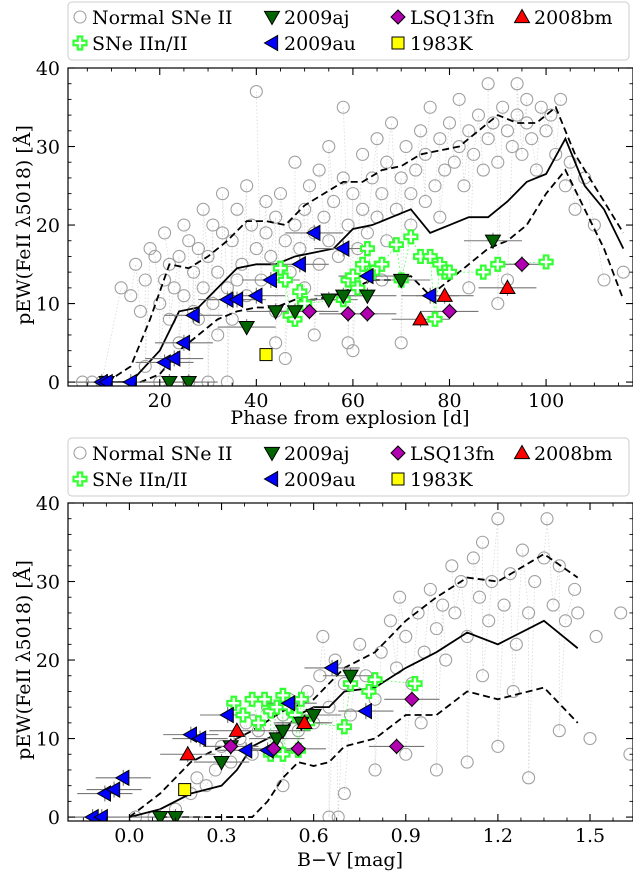  What do you see at coordinates (369, 752) in the screenshot?
I see `lower-dispersion-line` at bounding box center [369, 752].